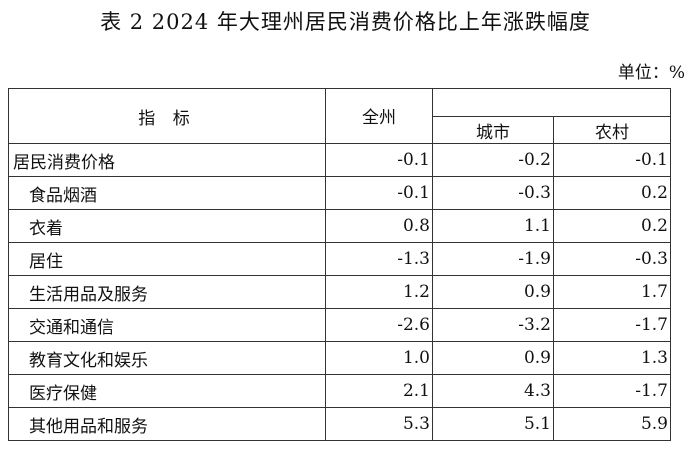 Image resolution: width=691 pixels, height=475 pixels. What do you see at coordinates (493, 391) in the screenshot?
I see `cell-city: 4.3` at bounding box center [493, 391].